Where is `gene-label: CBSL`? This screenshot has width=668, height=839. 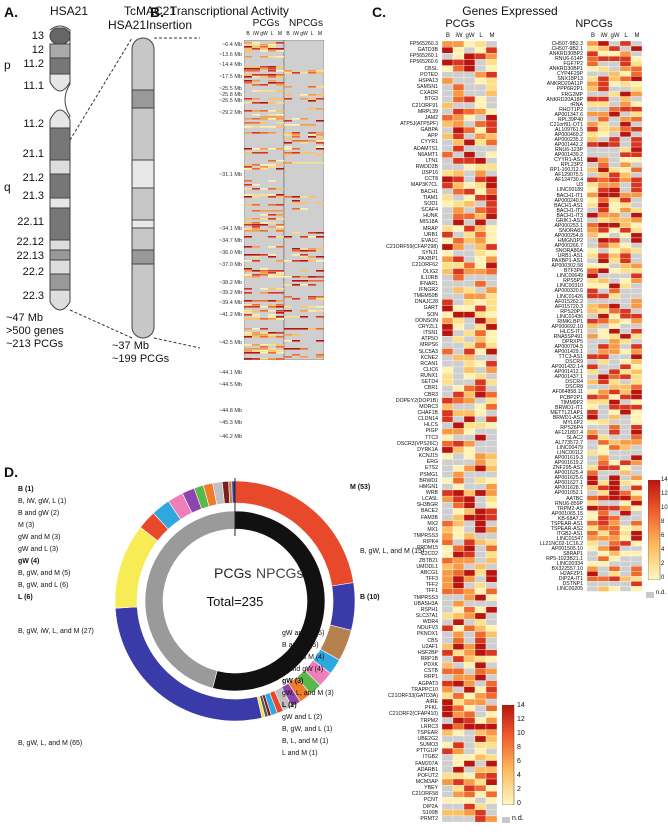
gene-label: CBSL is located at coordinates (431, 68).